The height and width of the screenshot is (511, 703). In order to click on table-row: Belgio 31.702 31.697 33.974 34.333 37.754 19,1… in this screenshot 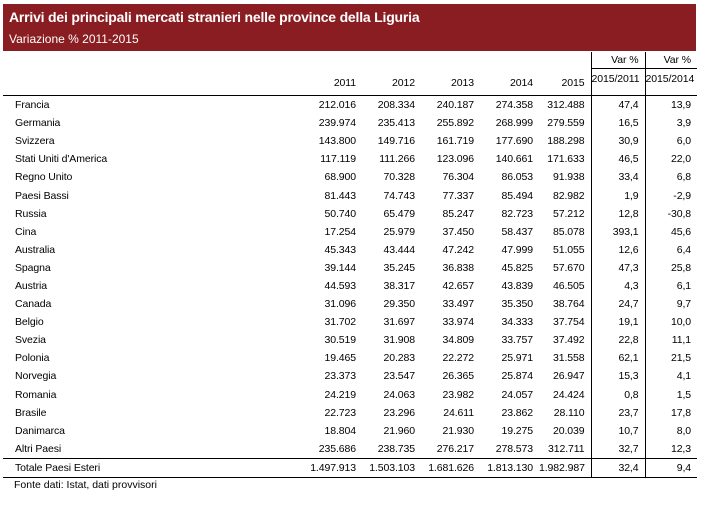, I will do `click(350, 322)`.